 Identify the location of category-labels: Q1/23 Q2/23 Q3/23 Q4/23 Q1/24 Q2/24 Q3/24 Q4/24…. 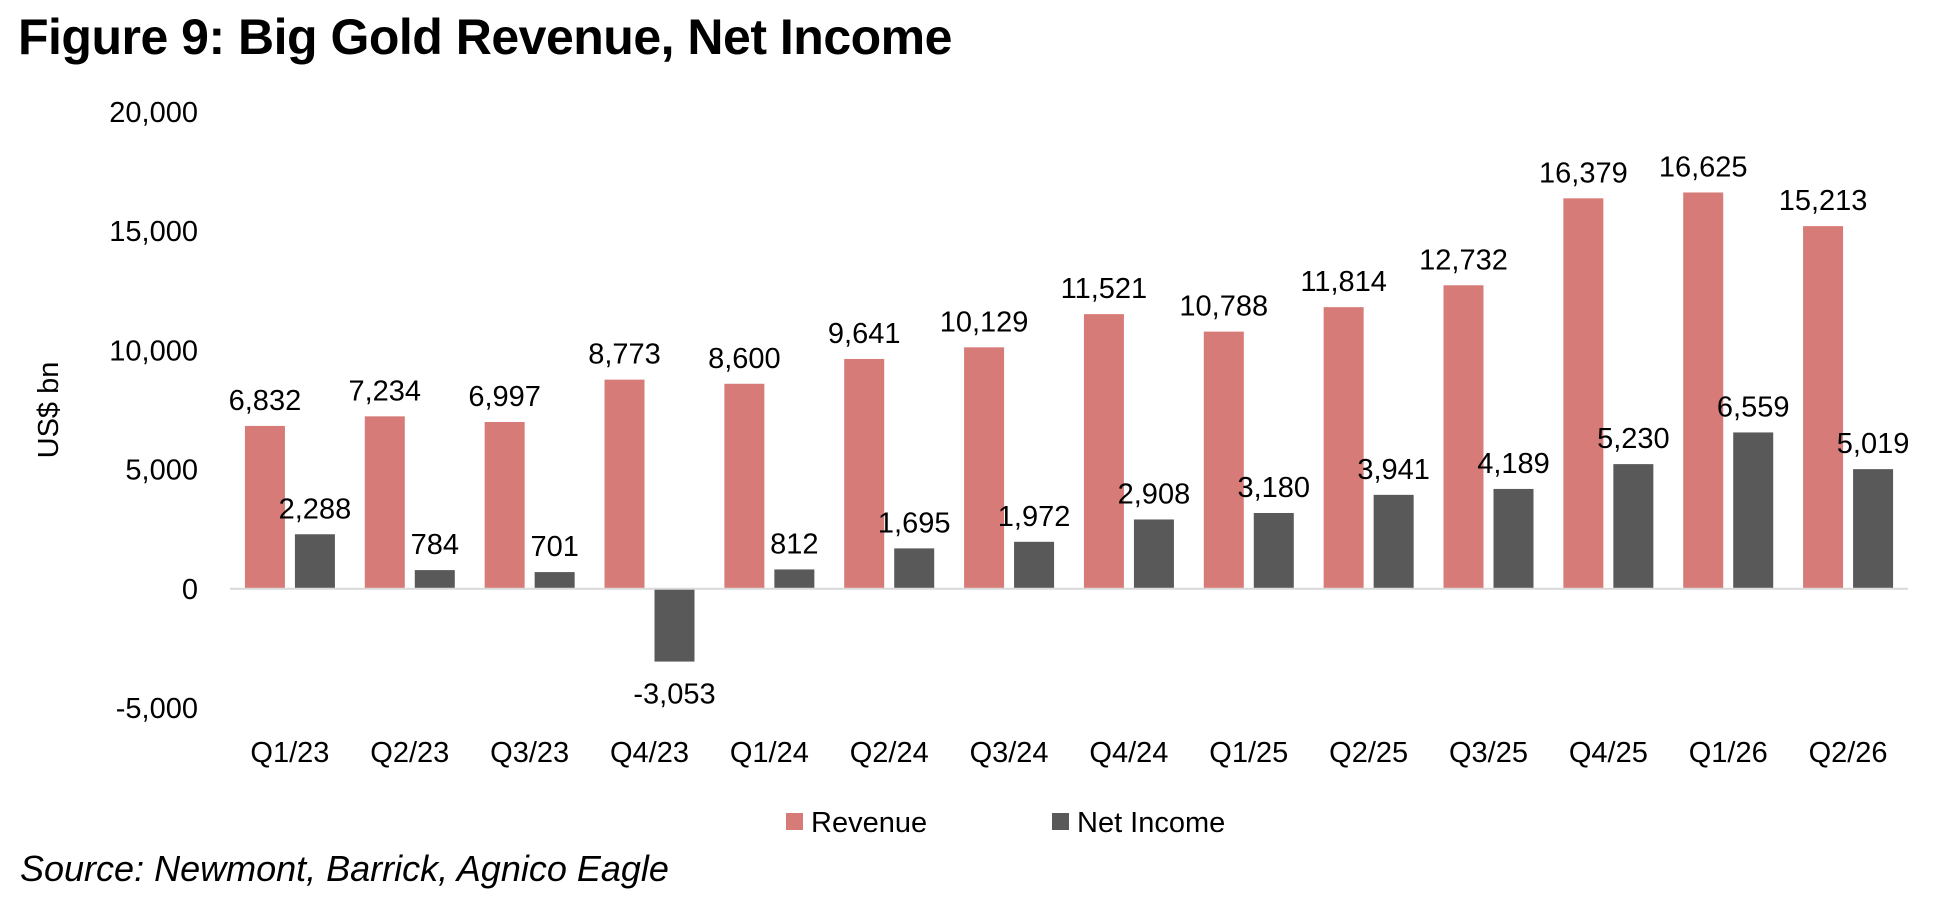
(1068, 753).